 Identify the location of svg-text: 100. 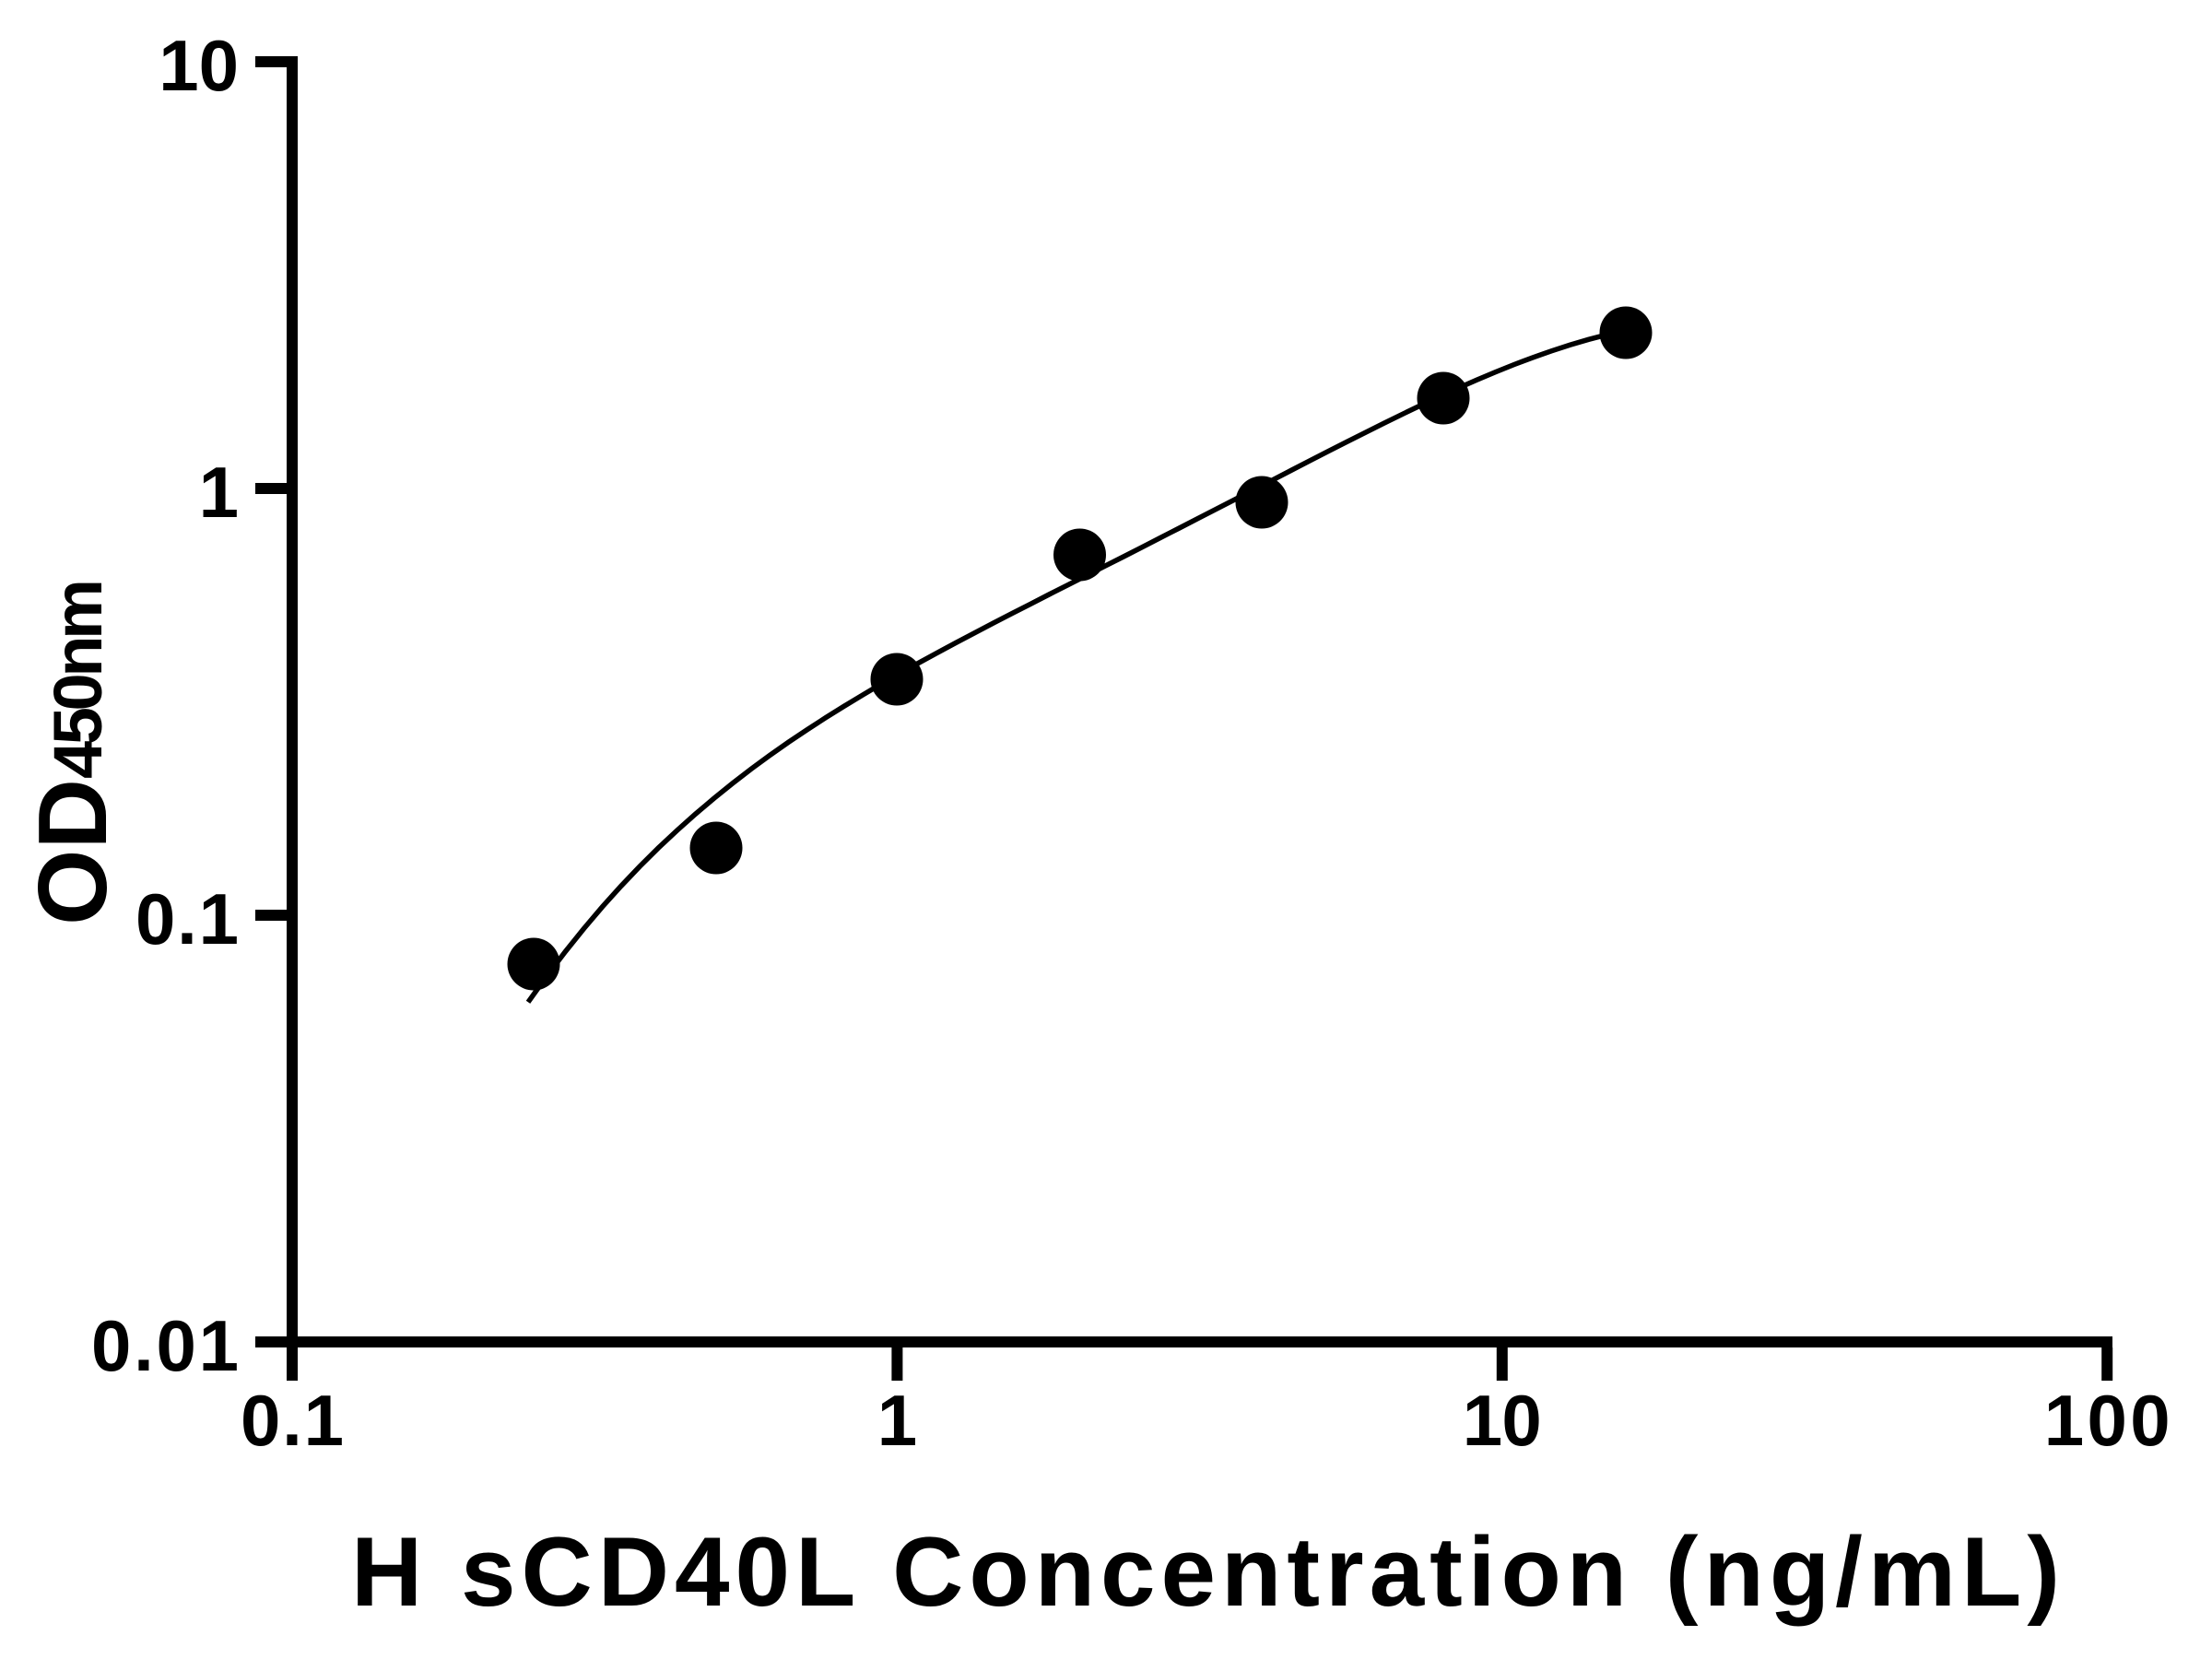
(2107, 1420).